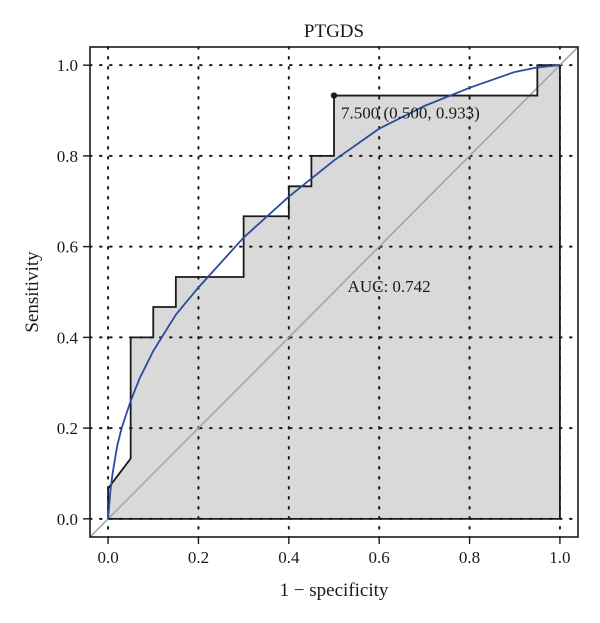 Image resolution: width=600 pixels, height=623 pixels. Describe the element at coordinates (334, 552) in the screenshot. I see `x-axis: 0.0 0.2 0.4 0.6 0.8 1.0` at that location.